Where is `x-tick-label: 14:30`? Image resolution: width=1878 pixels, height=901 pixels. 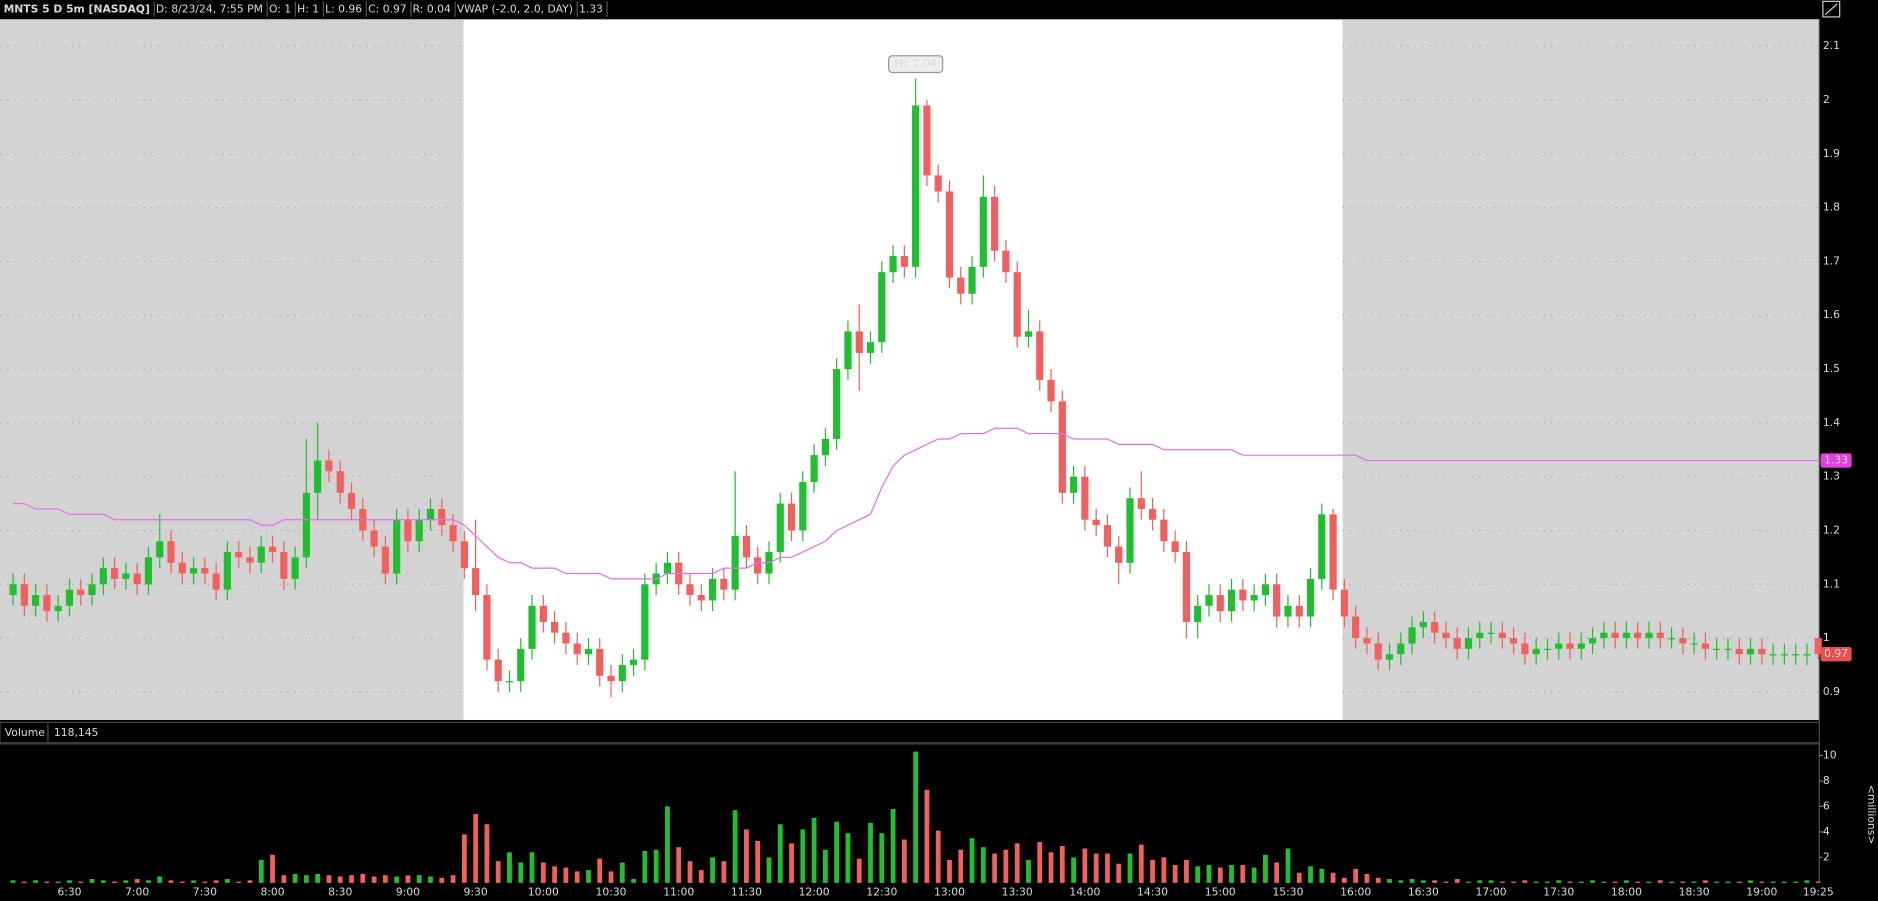
x-tick-label: 14:30 is located at coordinates (1152, 891).